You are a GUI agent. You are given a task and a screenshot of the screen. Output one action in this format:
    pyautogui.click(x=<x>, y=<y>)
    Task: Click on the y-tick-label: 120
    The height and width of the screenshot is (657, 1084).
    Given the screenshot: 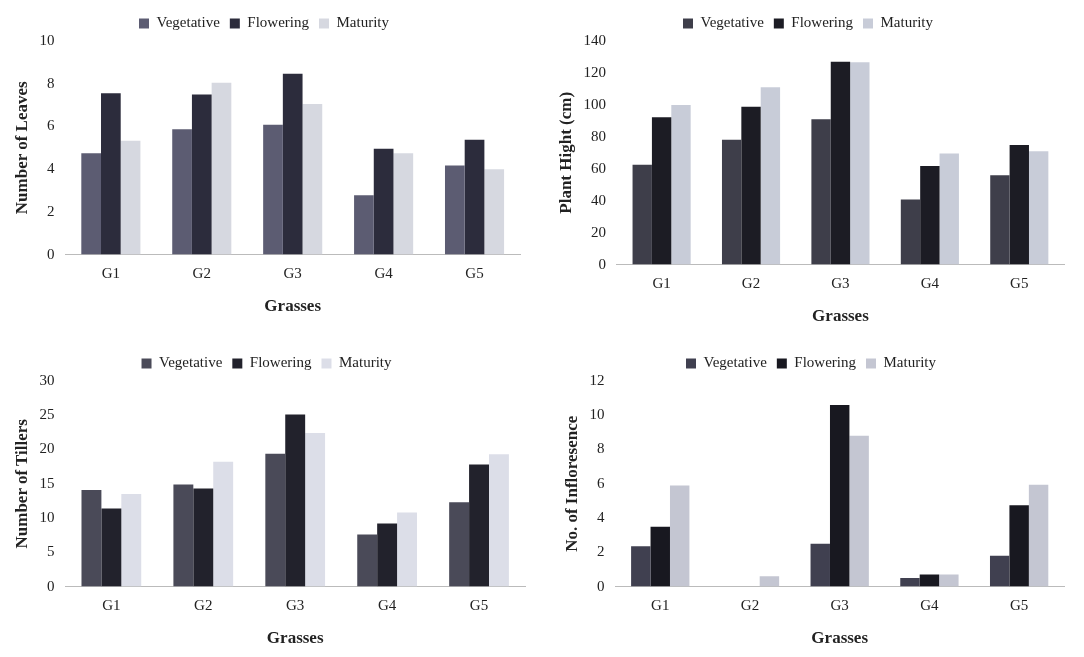 What is the action you would take?
    pyautogui.click(x=594, y=71)
    